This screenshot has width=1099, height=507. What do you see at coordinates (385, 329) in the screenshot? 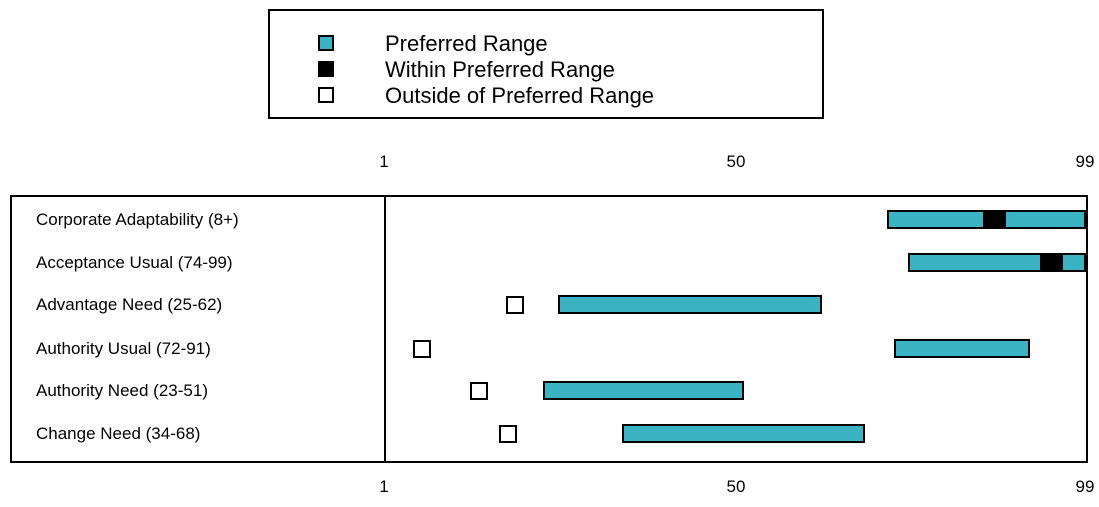
I see `label-divider` at bounding box center [385, 329].